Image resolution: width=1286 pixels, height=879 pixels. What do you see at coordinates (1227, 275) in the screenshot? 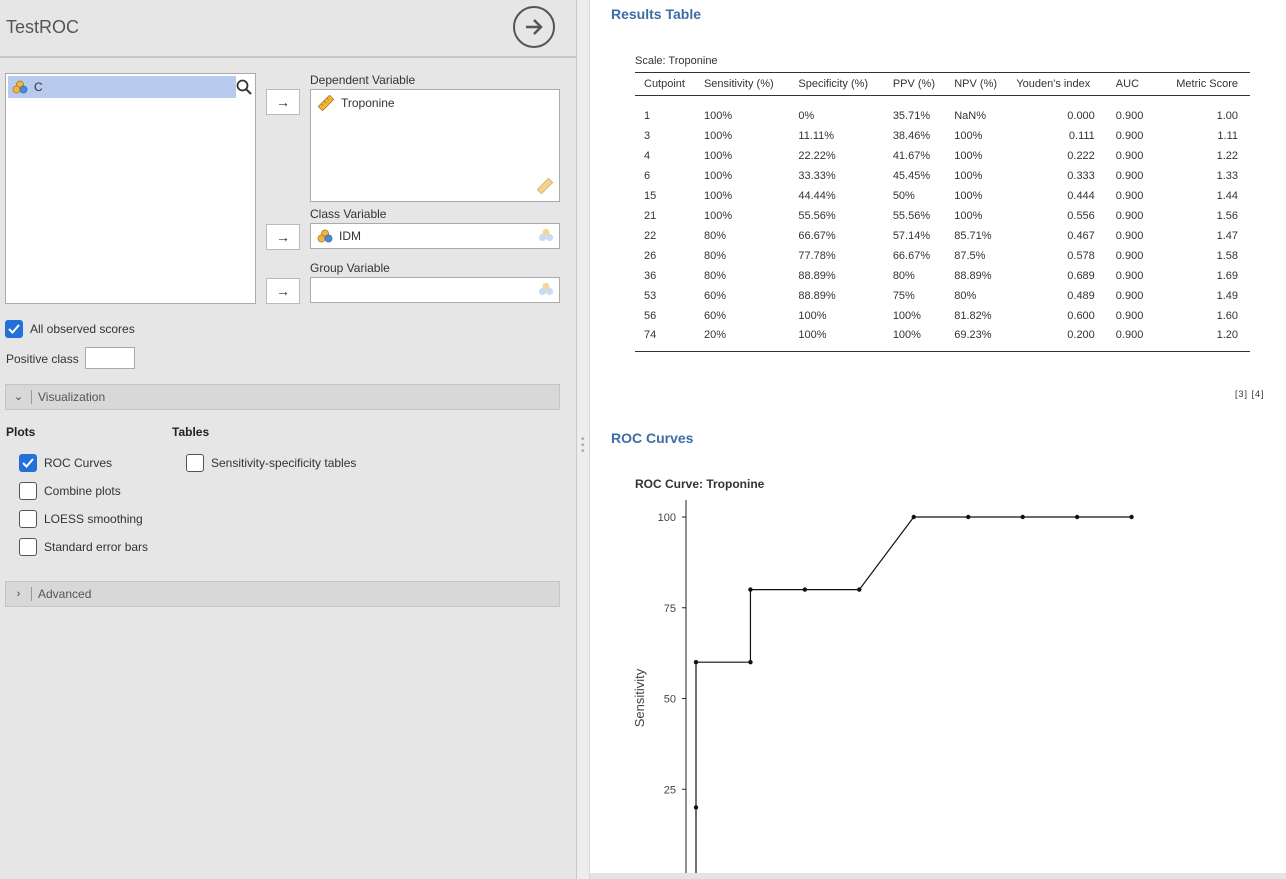
I see `table-cell: 1.69` at bounding box center [1227, 275].